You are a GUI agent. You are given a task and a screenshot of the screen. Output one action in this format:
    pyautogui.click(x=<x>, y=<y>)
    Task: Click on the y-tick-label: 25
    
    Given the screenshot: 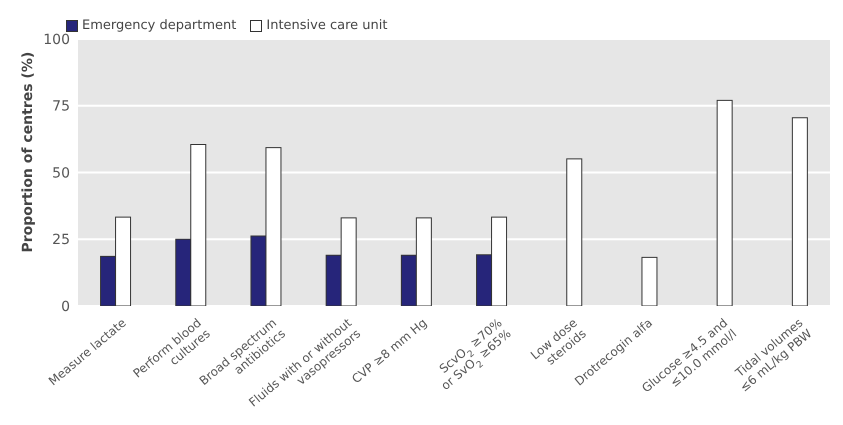 What is the action you would take?
    pyautogui.click(x=61, y=240)
    